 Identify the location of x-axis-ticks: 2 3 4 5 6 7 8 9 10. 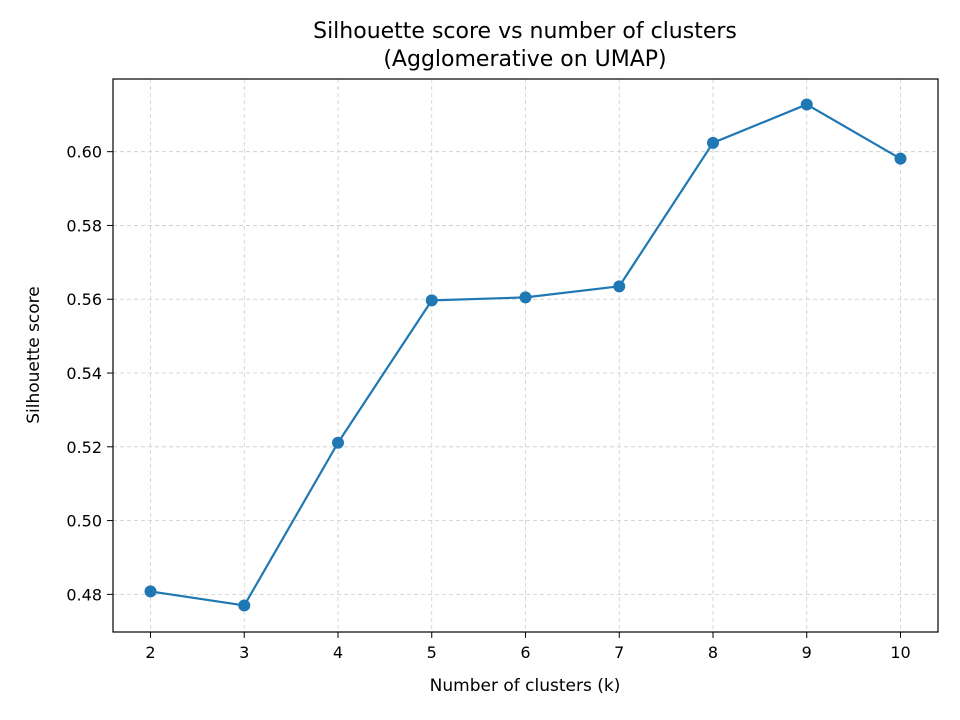
(528, 647).